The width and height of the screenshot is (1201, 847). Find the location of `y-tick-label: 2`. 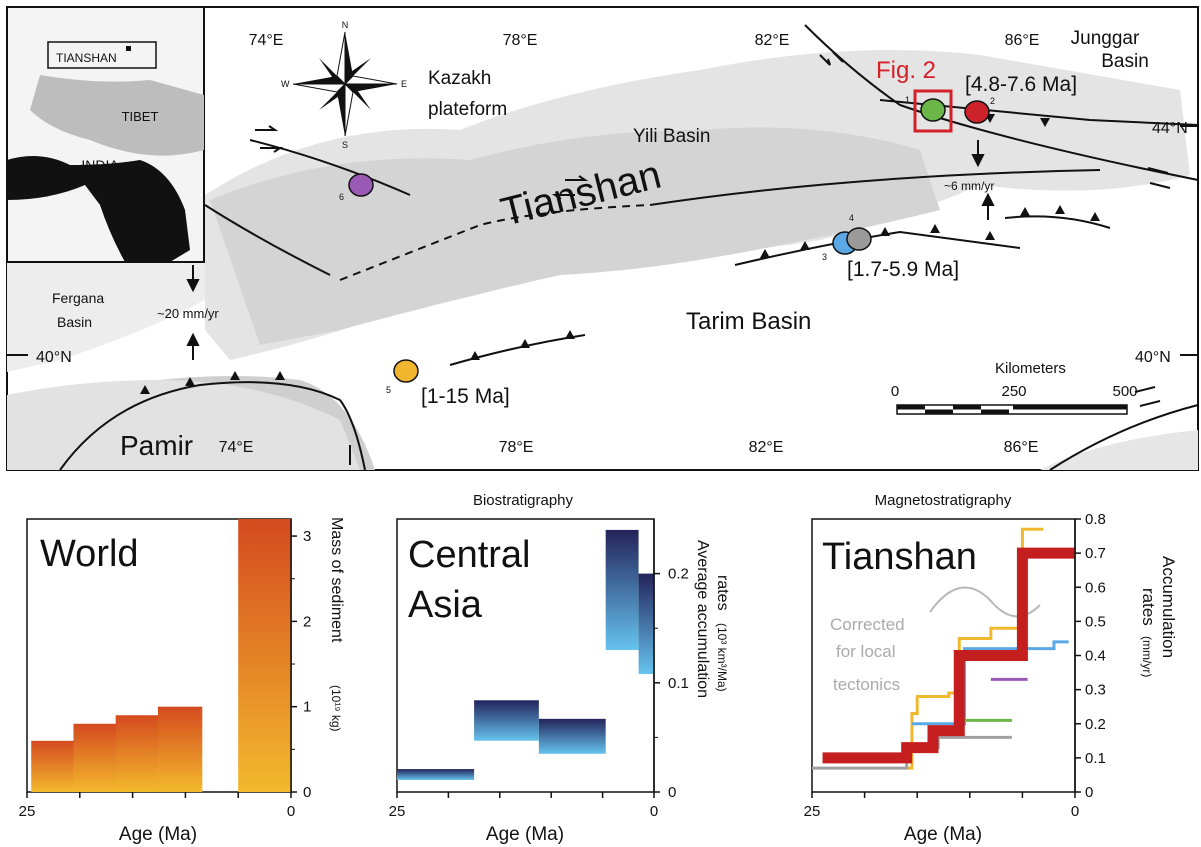

y-tick-label: 2 is located at coordinates (307, 621).